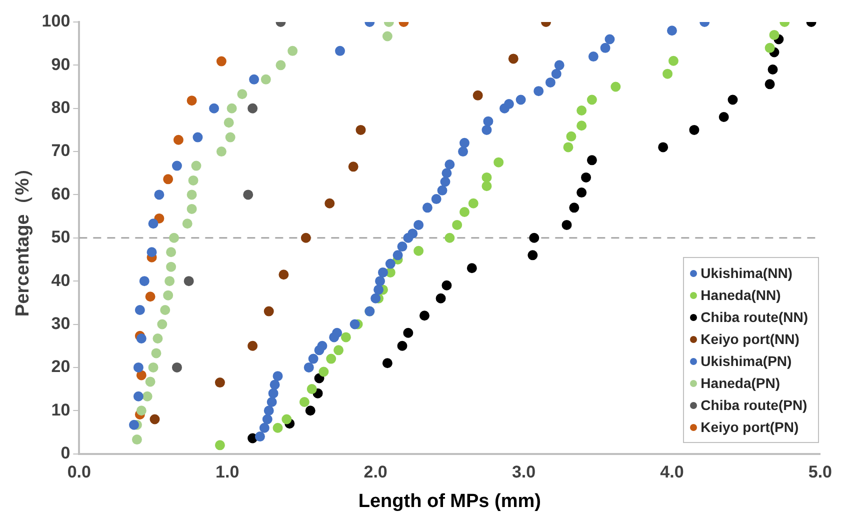  What do you see at coordinates (23, 238) in the screenshot?
I see `y-axis-title: Percentage（%）` at bounding box center [23, 238].